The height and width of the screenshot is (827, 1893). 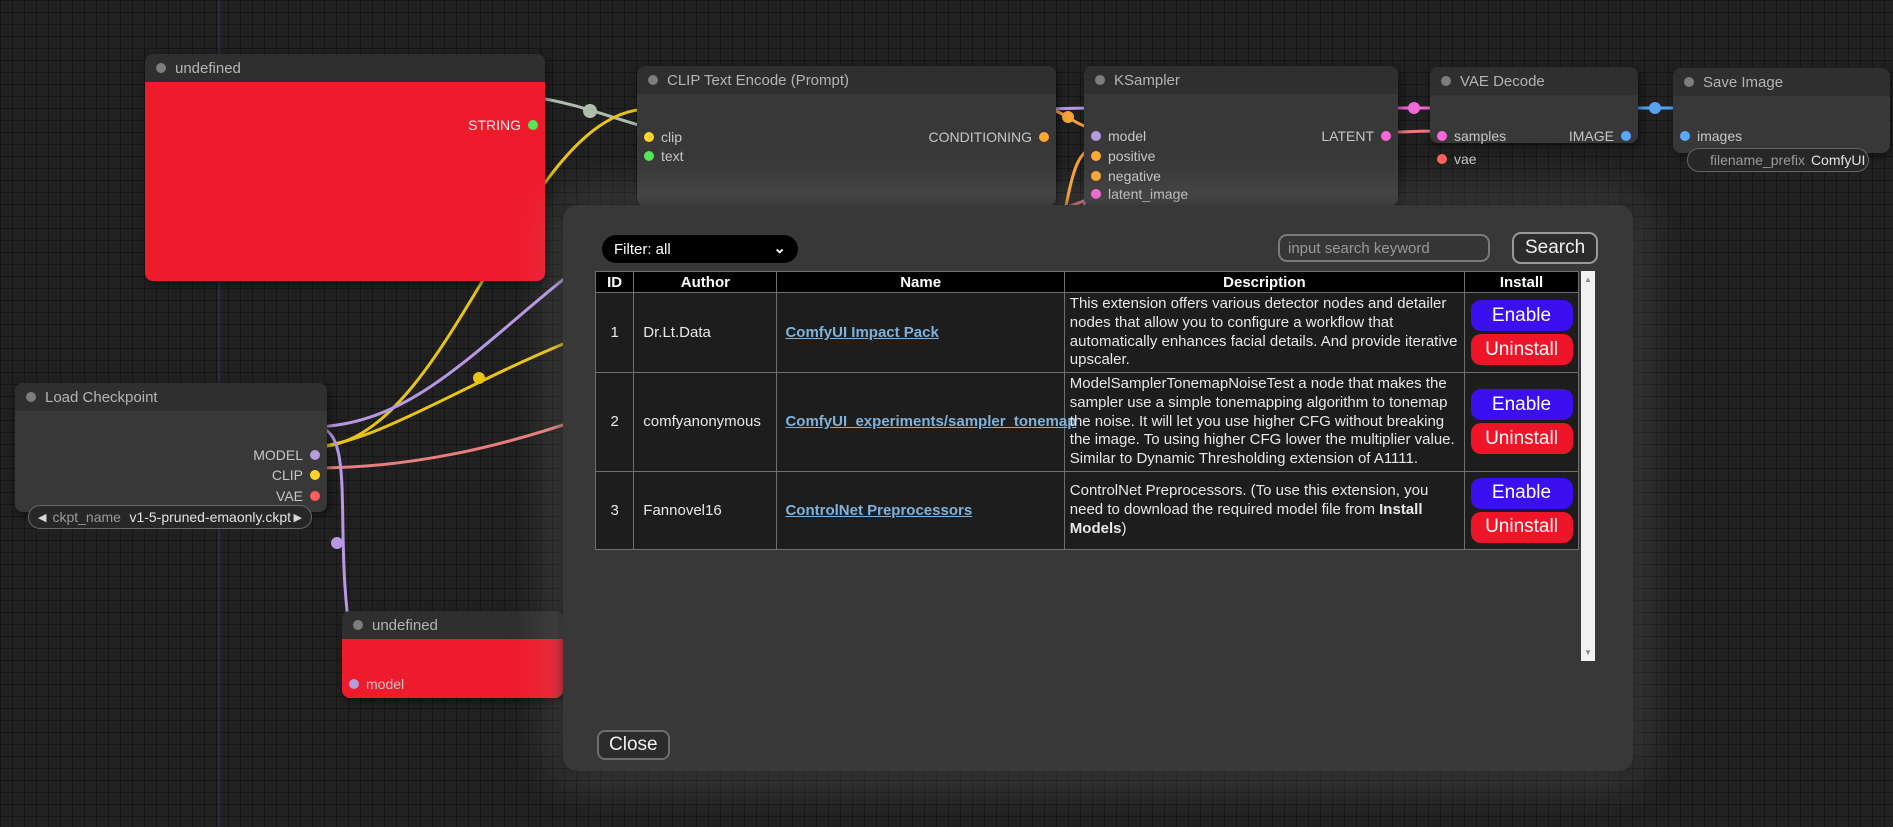 What do you see at coordinates (633, 745) in the screenshot?
I see `close-button: Close` at bounding box center [633, 745].